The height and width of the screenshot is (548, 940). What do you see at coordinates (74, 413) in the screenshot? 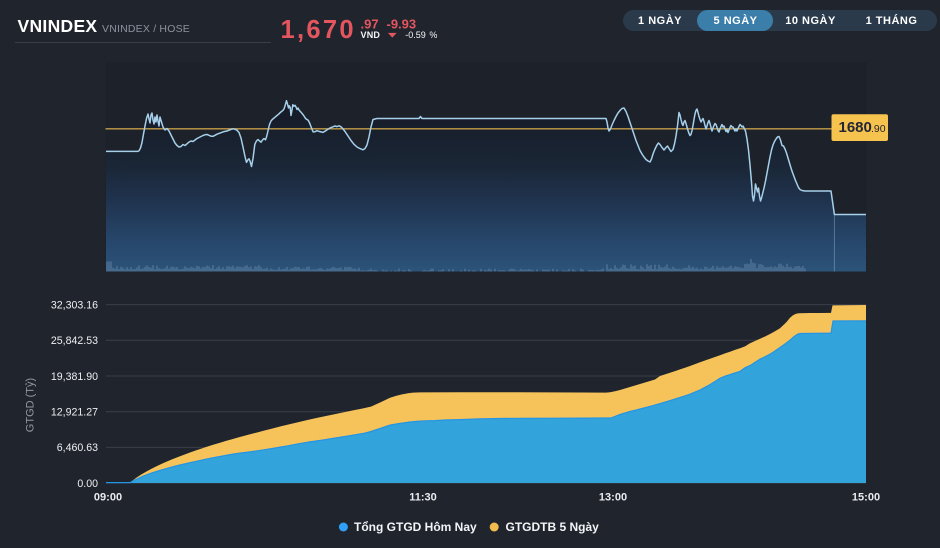
I see `svg-text: 12,921.27` at bounding box center [74, 413].